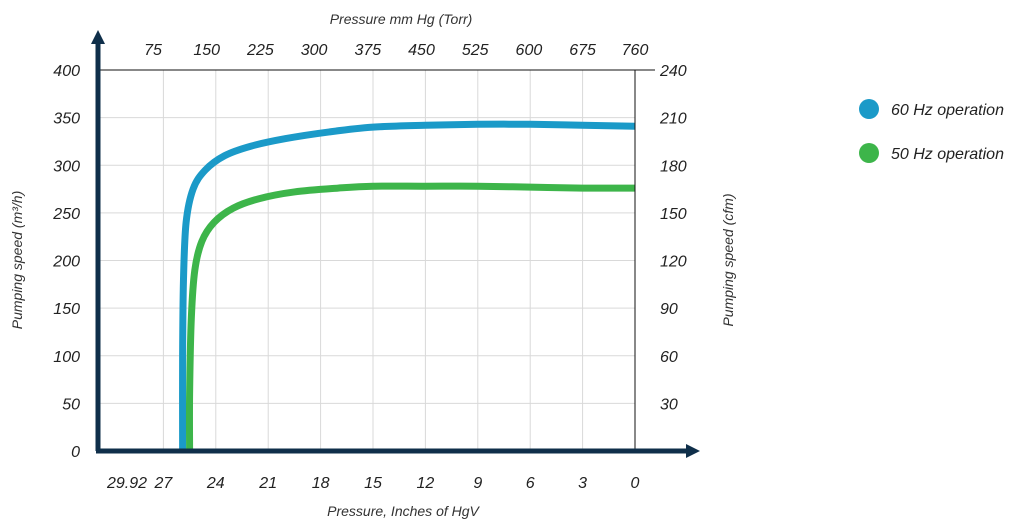  What do you see at coordinates (314, 50) in the screenshot?
I see `x-tick-top: 300` at bounding box center [314, 50].